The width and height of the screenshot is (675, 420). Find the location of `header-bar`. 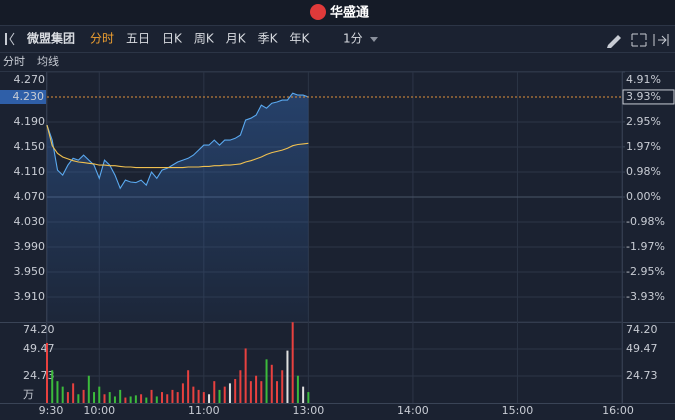

header-bar is located at coordinates (337, 12).